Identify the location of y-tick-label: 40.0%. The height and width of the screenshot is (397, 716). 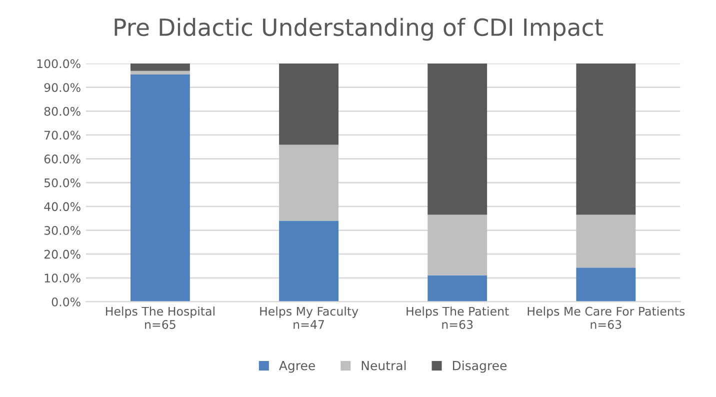
(62, 207).